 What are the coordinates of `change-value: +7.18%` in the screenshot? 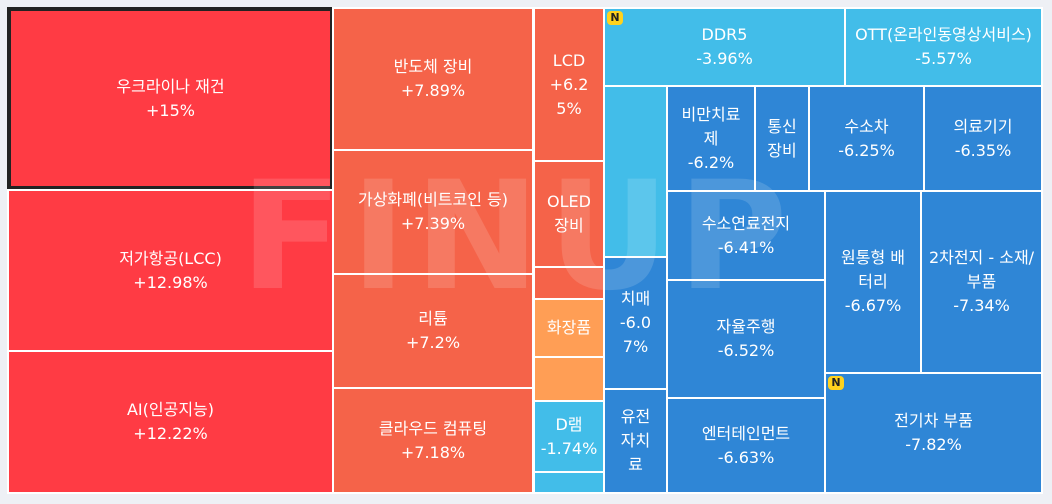 It's located at (433, 452).